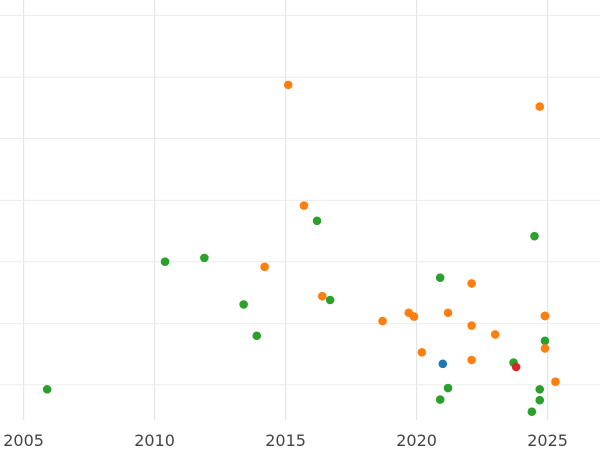 The height and width of the screenshot is (450, 600). I want to click on x-axis-ticks: 2005 2010 2015 2020 2025, so click(285, 440).